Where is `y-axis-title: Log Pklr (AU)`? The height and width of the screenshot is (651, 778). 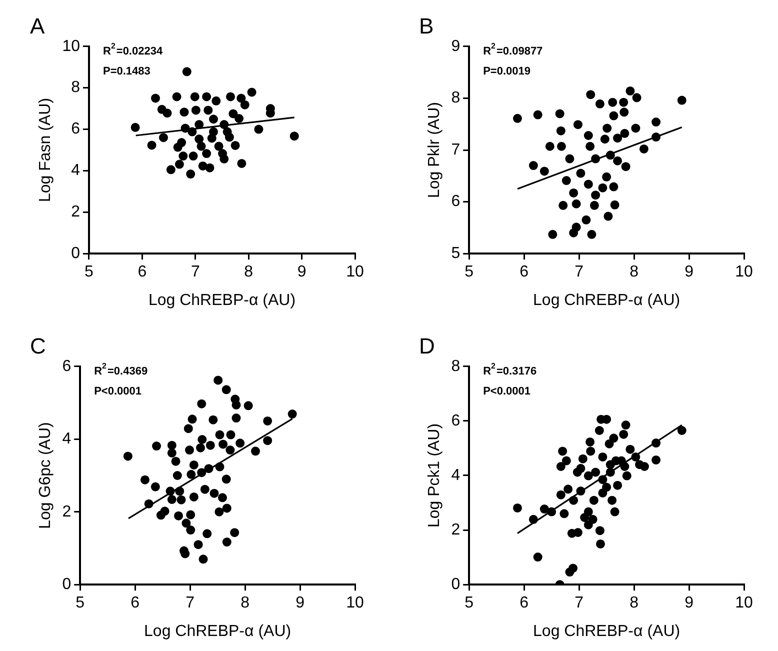 y-axis-title: Log Pklr (AU) is located at coordinates (435, 150).